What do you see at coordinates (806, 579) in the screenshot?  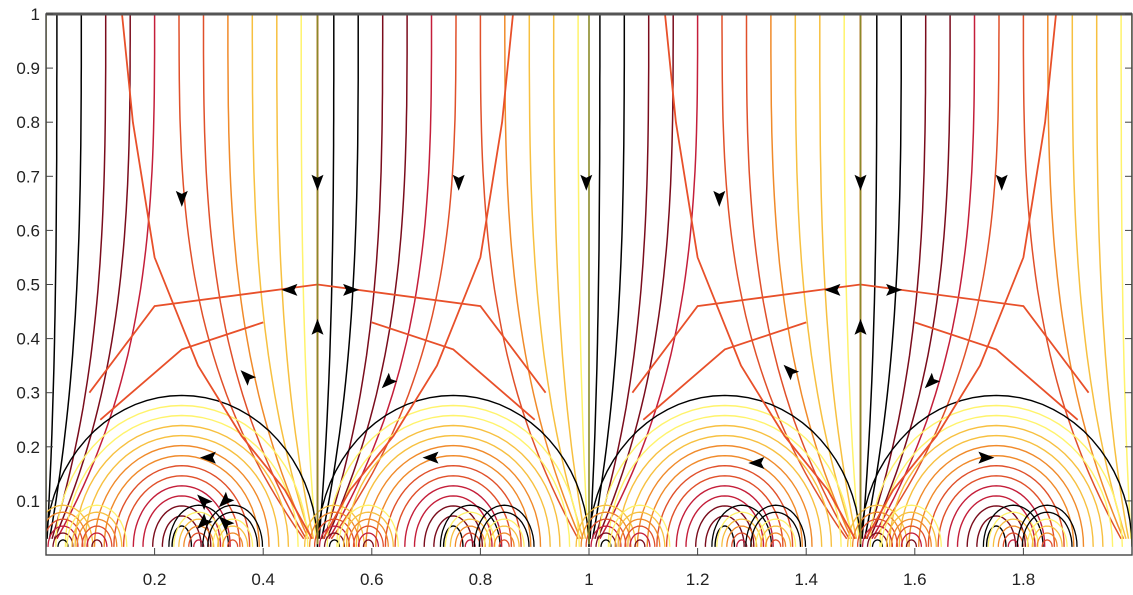 I see `x-tick-label: 1.4` at bounding box center [806, 579].